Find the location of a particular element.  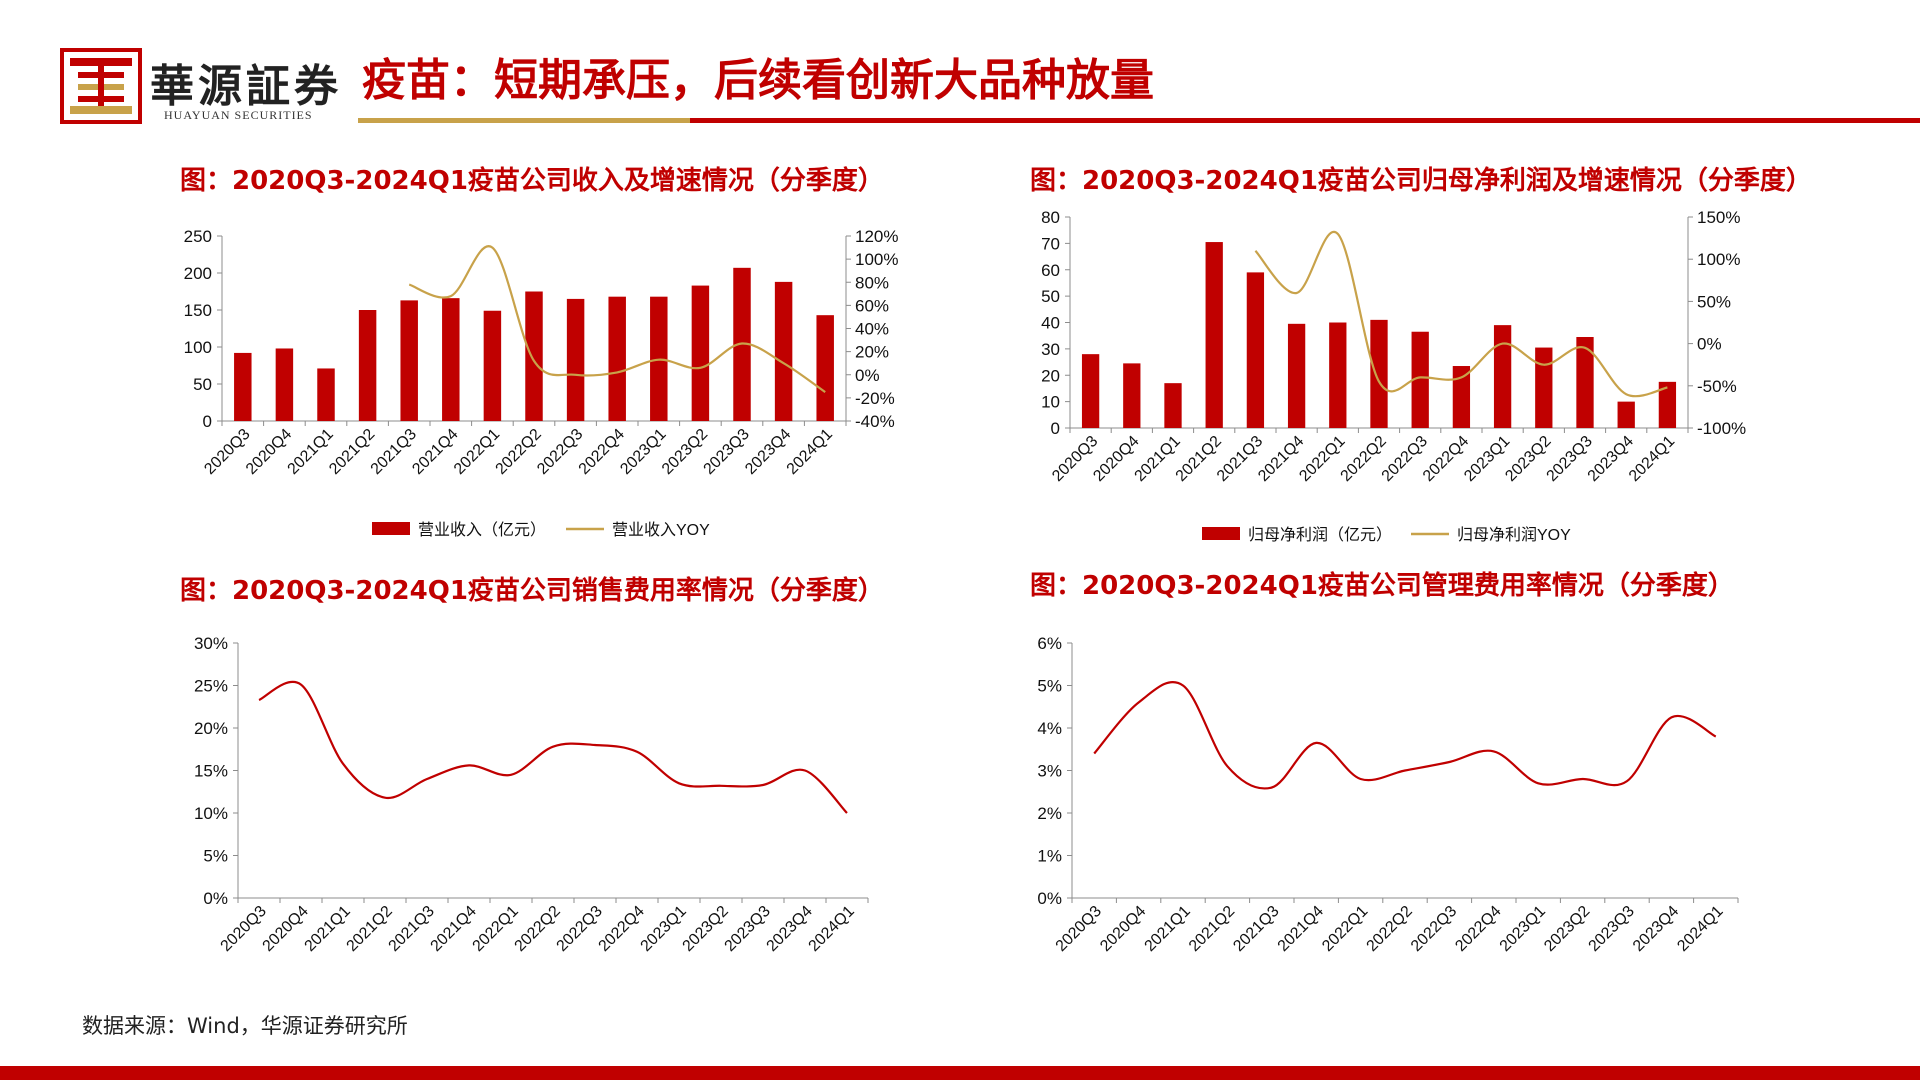

chart-title-revenue: 图：2020Q3-2024Q1疫苗公司收入及增速情况（分季度） is located at coordinates (532, 181).